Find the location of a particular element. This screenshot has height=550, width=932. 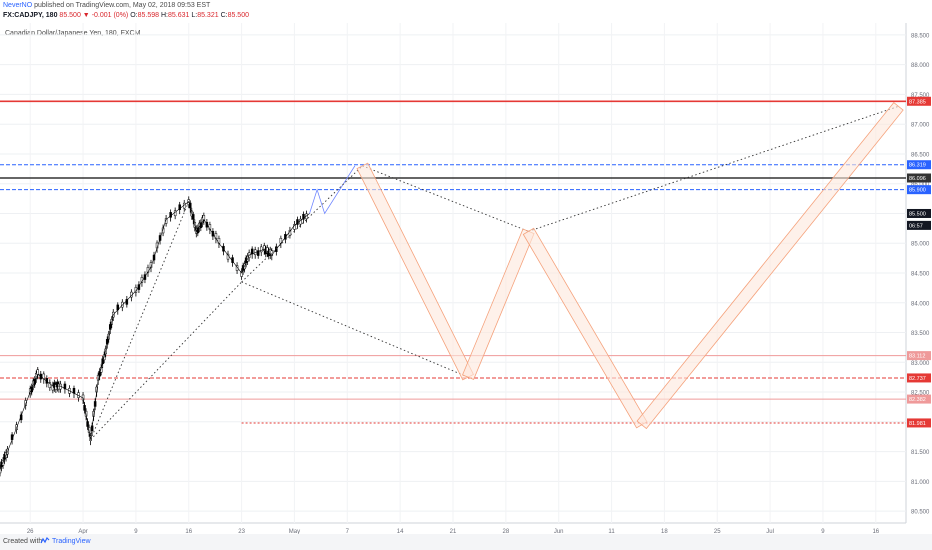

down-arrow-icon: ▼ is located at coordinates (86, 15).